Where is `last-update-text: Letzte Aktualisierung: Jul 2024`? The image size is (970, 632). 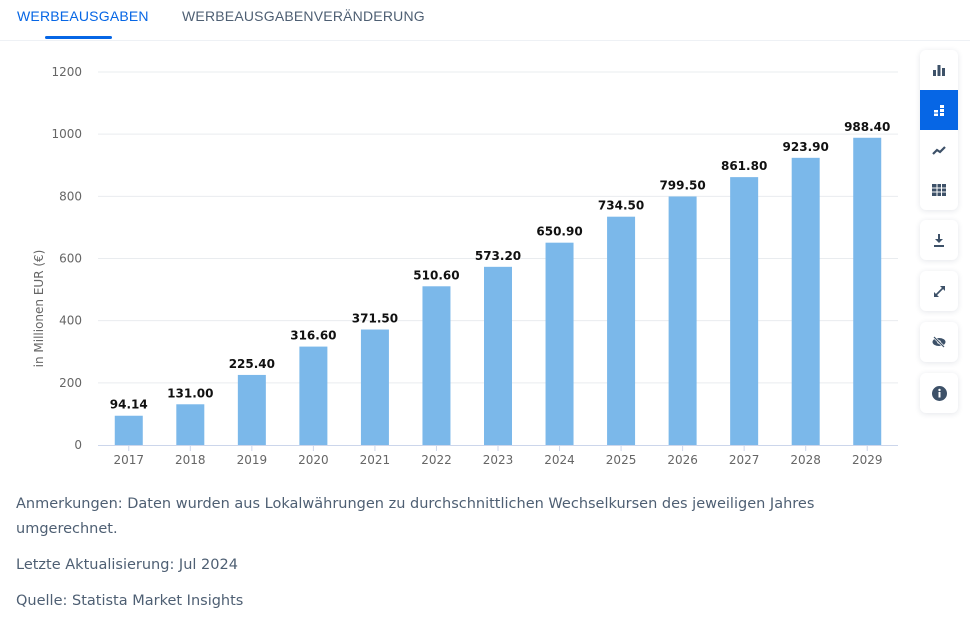 last-update-text: Letzte Aktualisierung: Jul 2024 is located at coordinates (127, 565).